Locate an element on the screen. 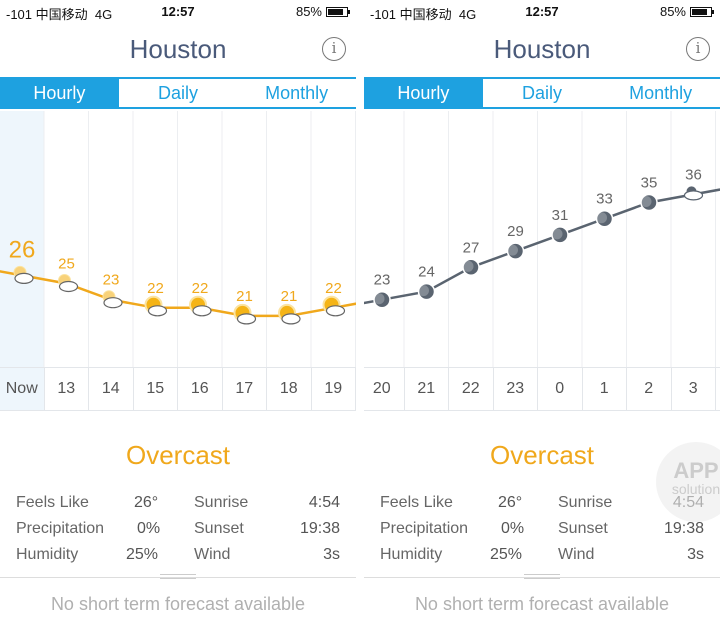  watermark-app: APP is located at coordinates (696, 470).